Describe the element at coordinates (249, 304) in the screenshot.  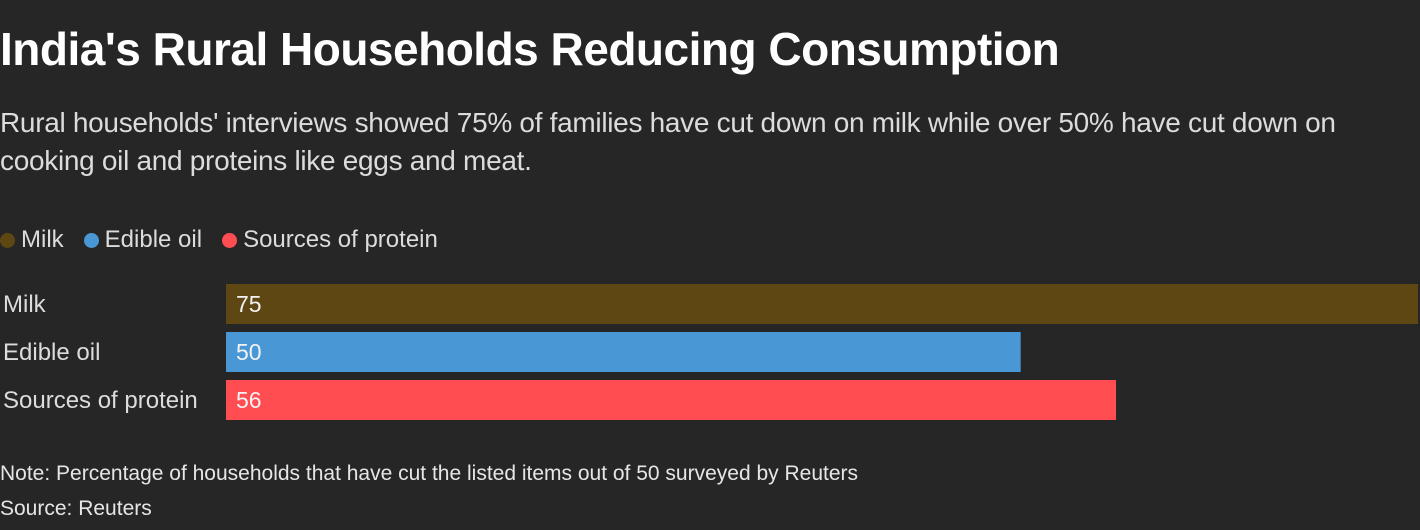
I see `value-label-milk: 75` at that location.